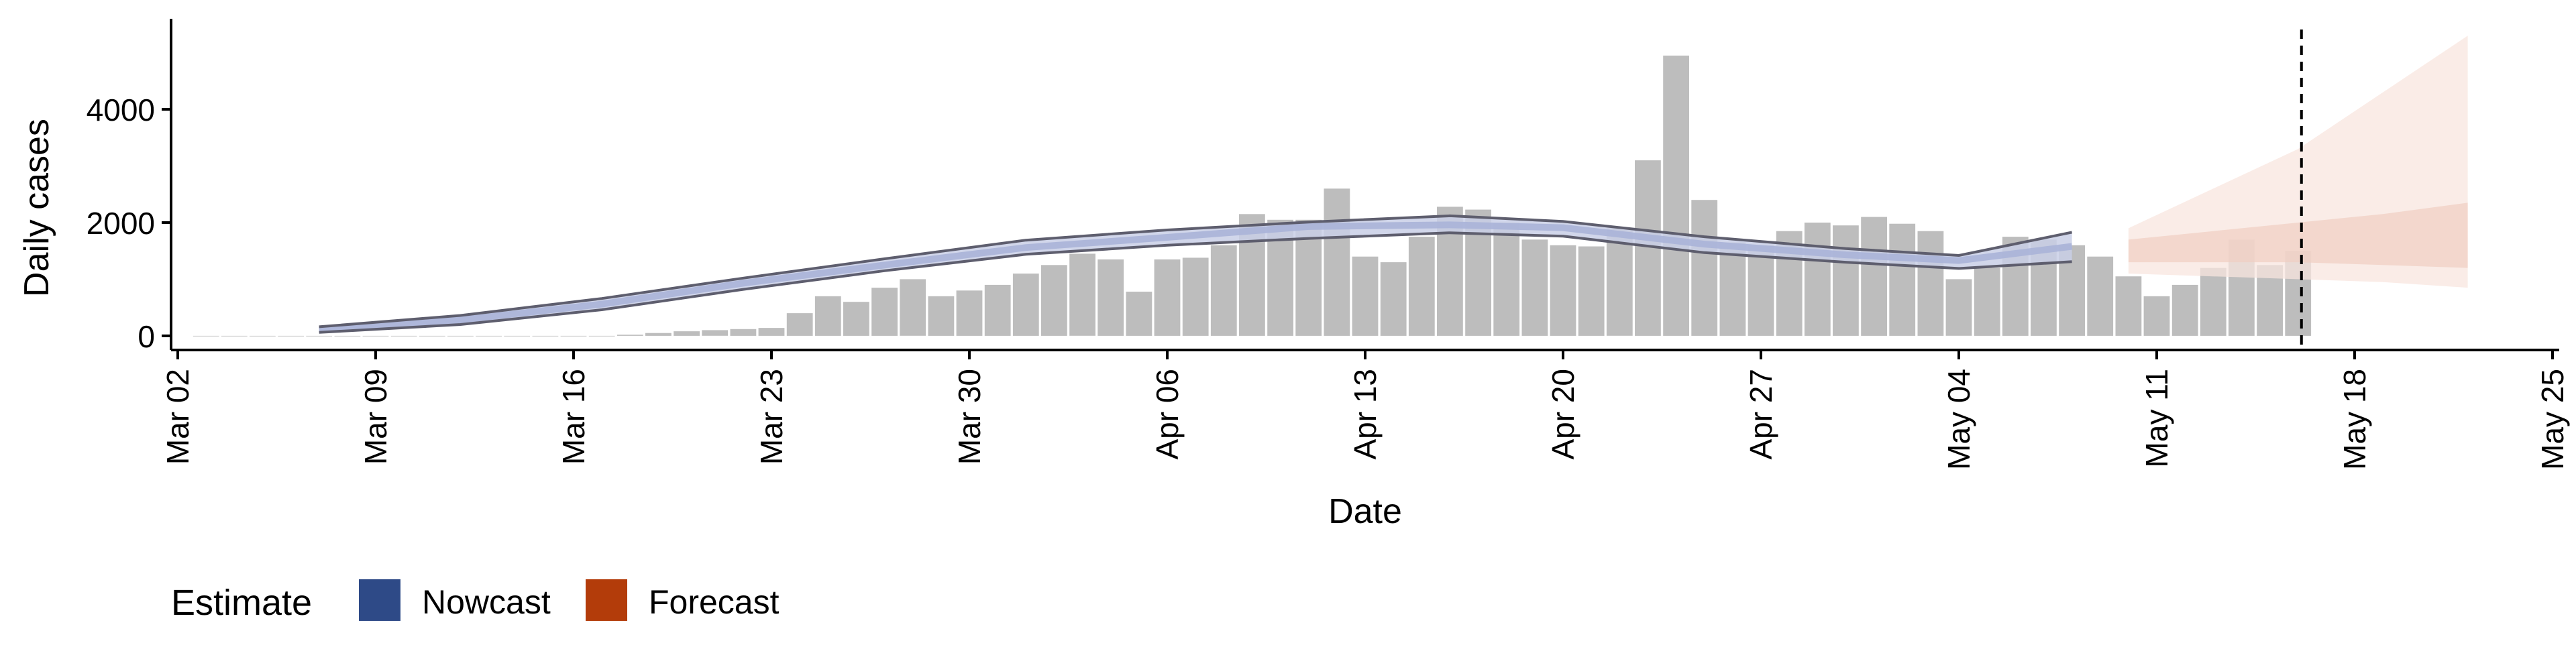  I want to click on x-axis-title: Date, so click(1365, 512).